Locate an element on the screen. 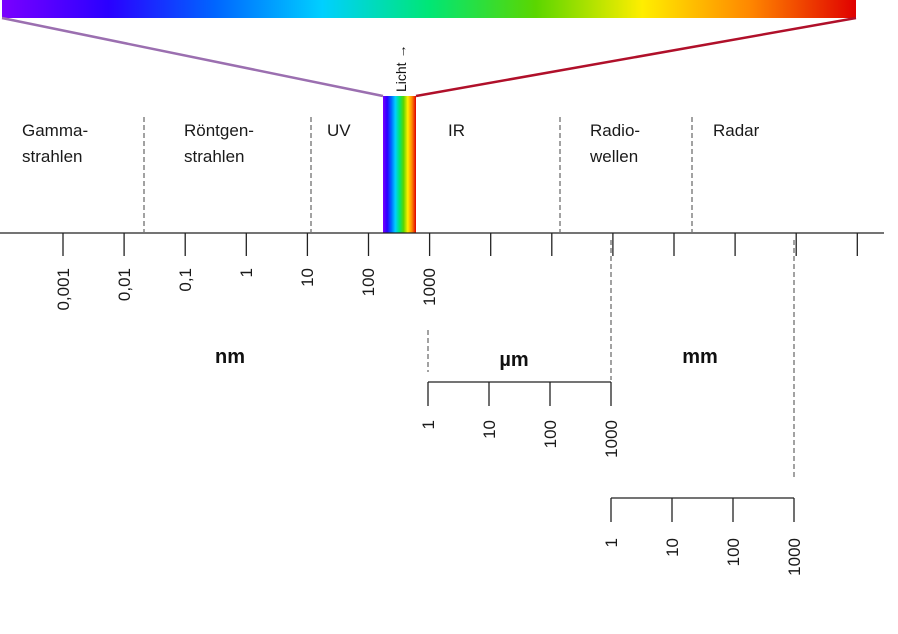 The image size is (898, 634). region-label-gamma: Gamma- strahlen is located at coordinates (57, 143).